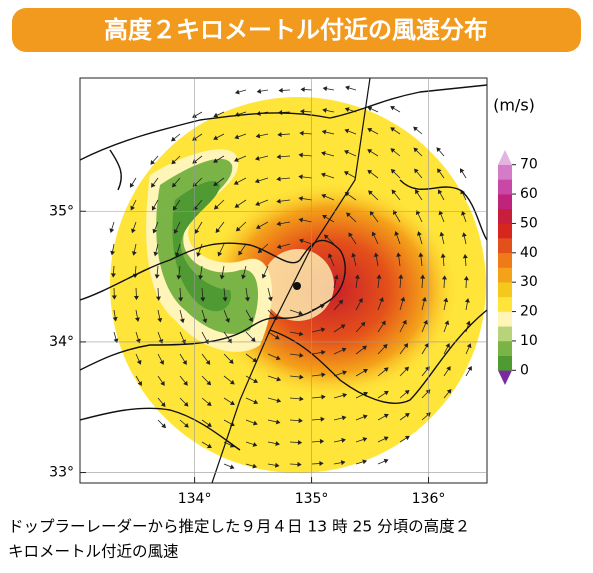 Image resolution: width=593 pixels, height=573 pixels. Describe the element at coordinates (529, 194) in the screenshot. I see `colorbar-tick-label: 60` at that location.